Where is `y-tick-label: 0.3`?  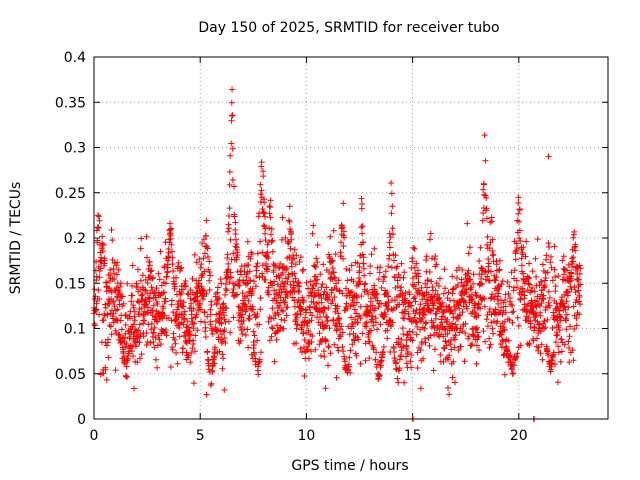 y-tick-label: 0.3 is located at coordinates (75, 149).